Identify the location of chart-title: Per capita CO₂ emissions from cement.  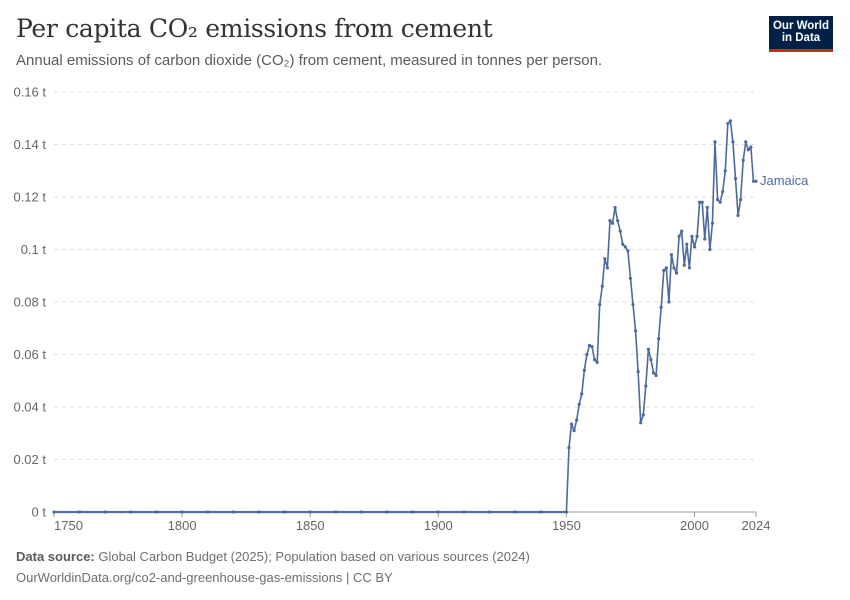
(254, 28).